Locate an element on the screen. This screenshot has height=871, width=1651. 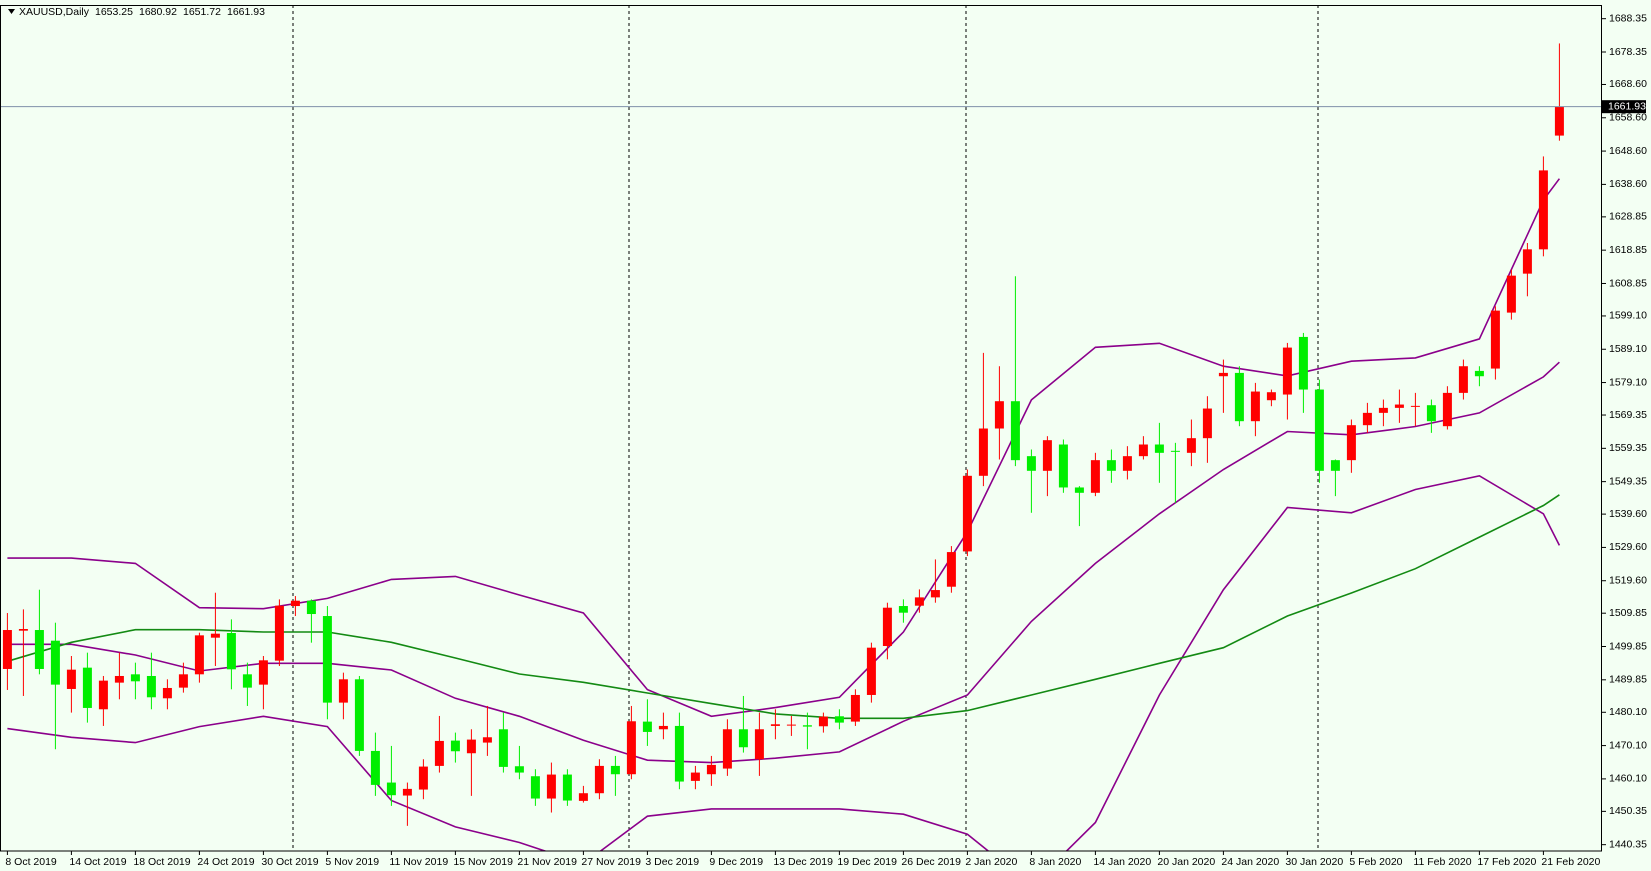
x-tick-label: 24 Oct 2019 is located at coordinates (225, 862).